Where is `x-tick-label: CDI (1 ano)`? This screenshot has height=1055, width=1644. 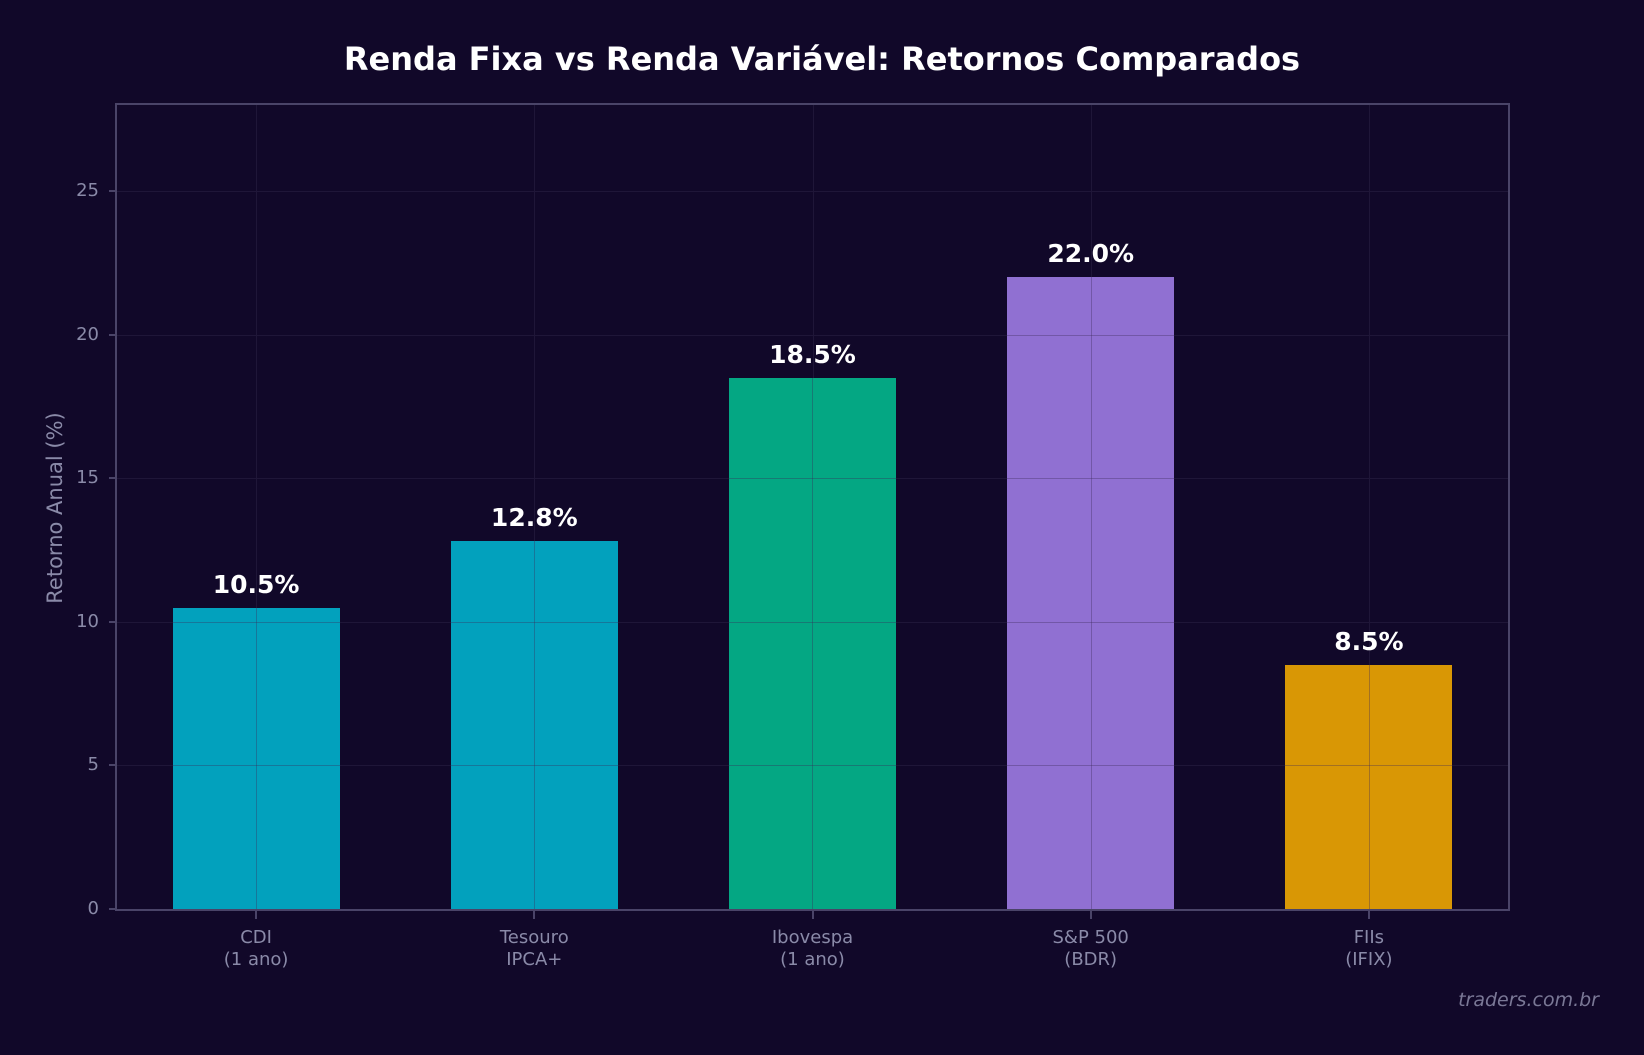 x-tick-label: CDI (1 ano) is located at coordinates (256, 948).